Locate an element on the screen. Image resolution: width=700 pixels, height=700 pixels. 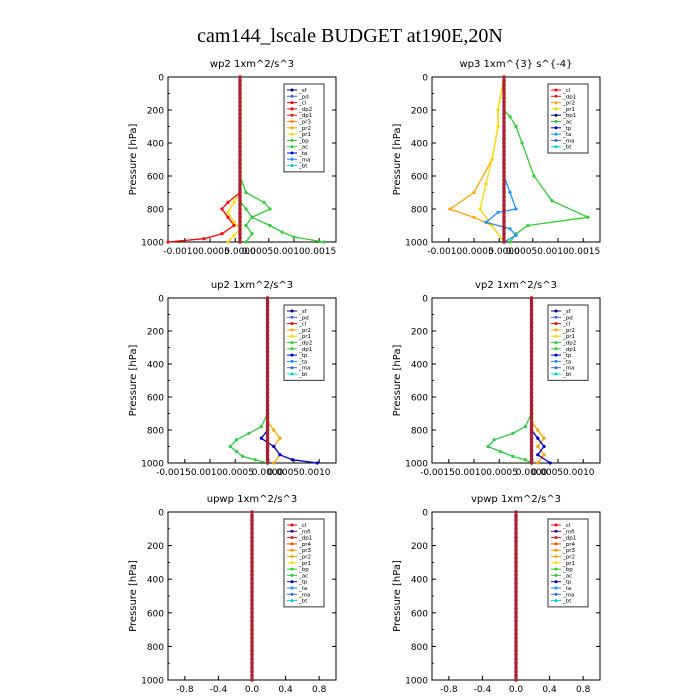
y-tick-label: 400 is located at coordinates (155, 581).